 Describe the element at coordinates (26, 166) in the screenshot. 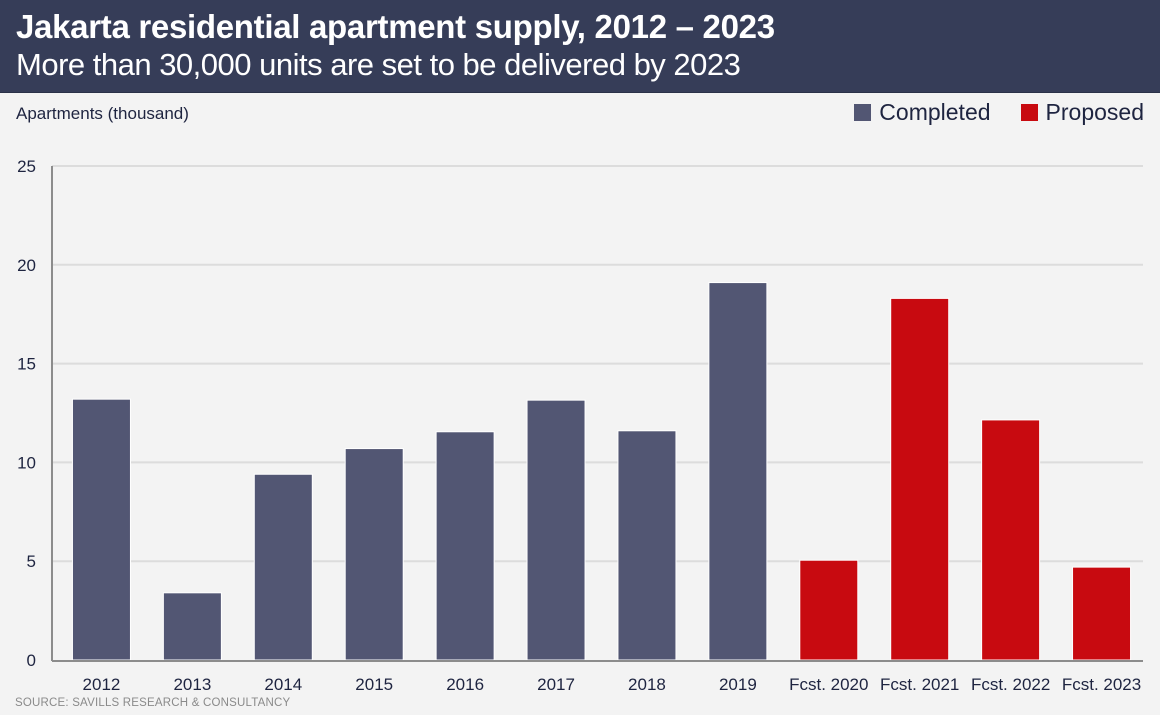

I see `y-tick-label: 25` at that location.